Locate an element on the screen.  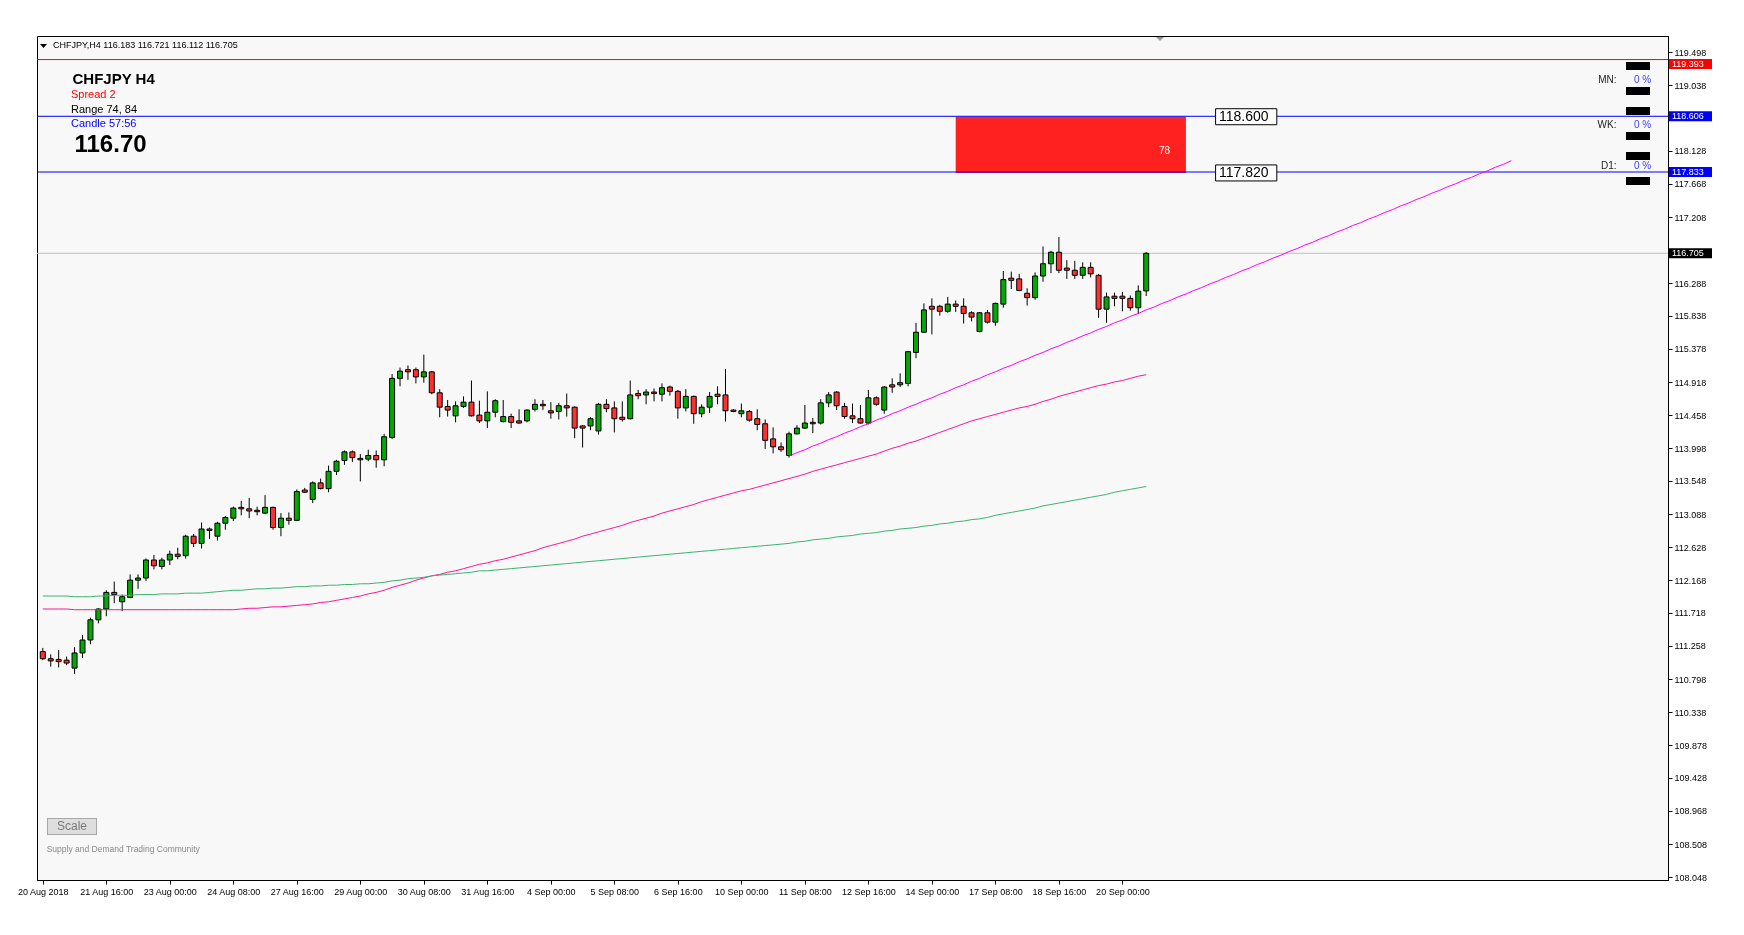
y-tick-label: 108.968 is located at coordinates (1691, 811).